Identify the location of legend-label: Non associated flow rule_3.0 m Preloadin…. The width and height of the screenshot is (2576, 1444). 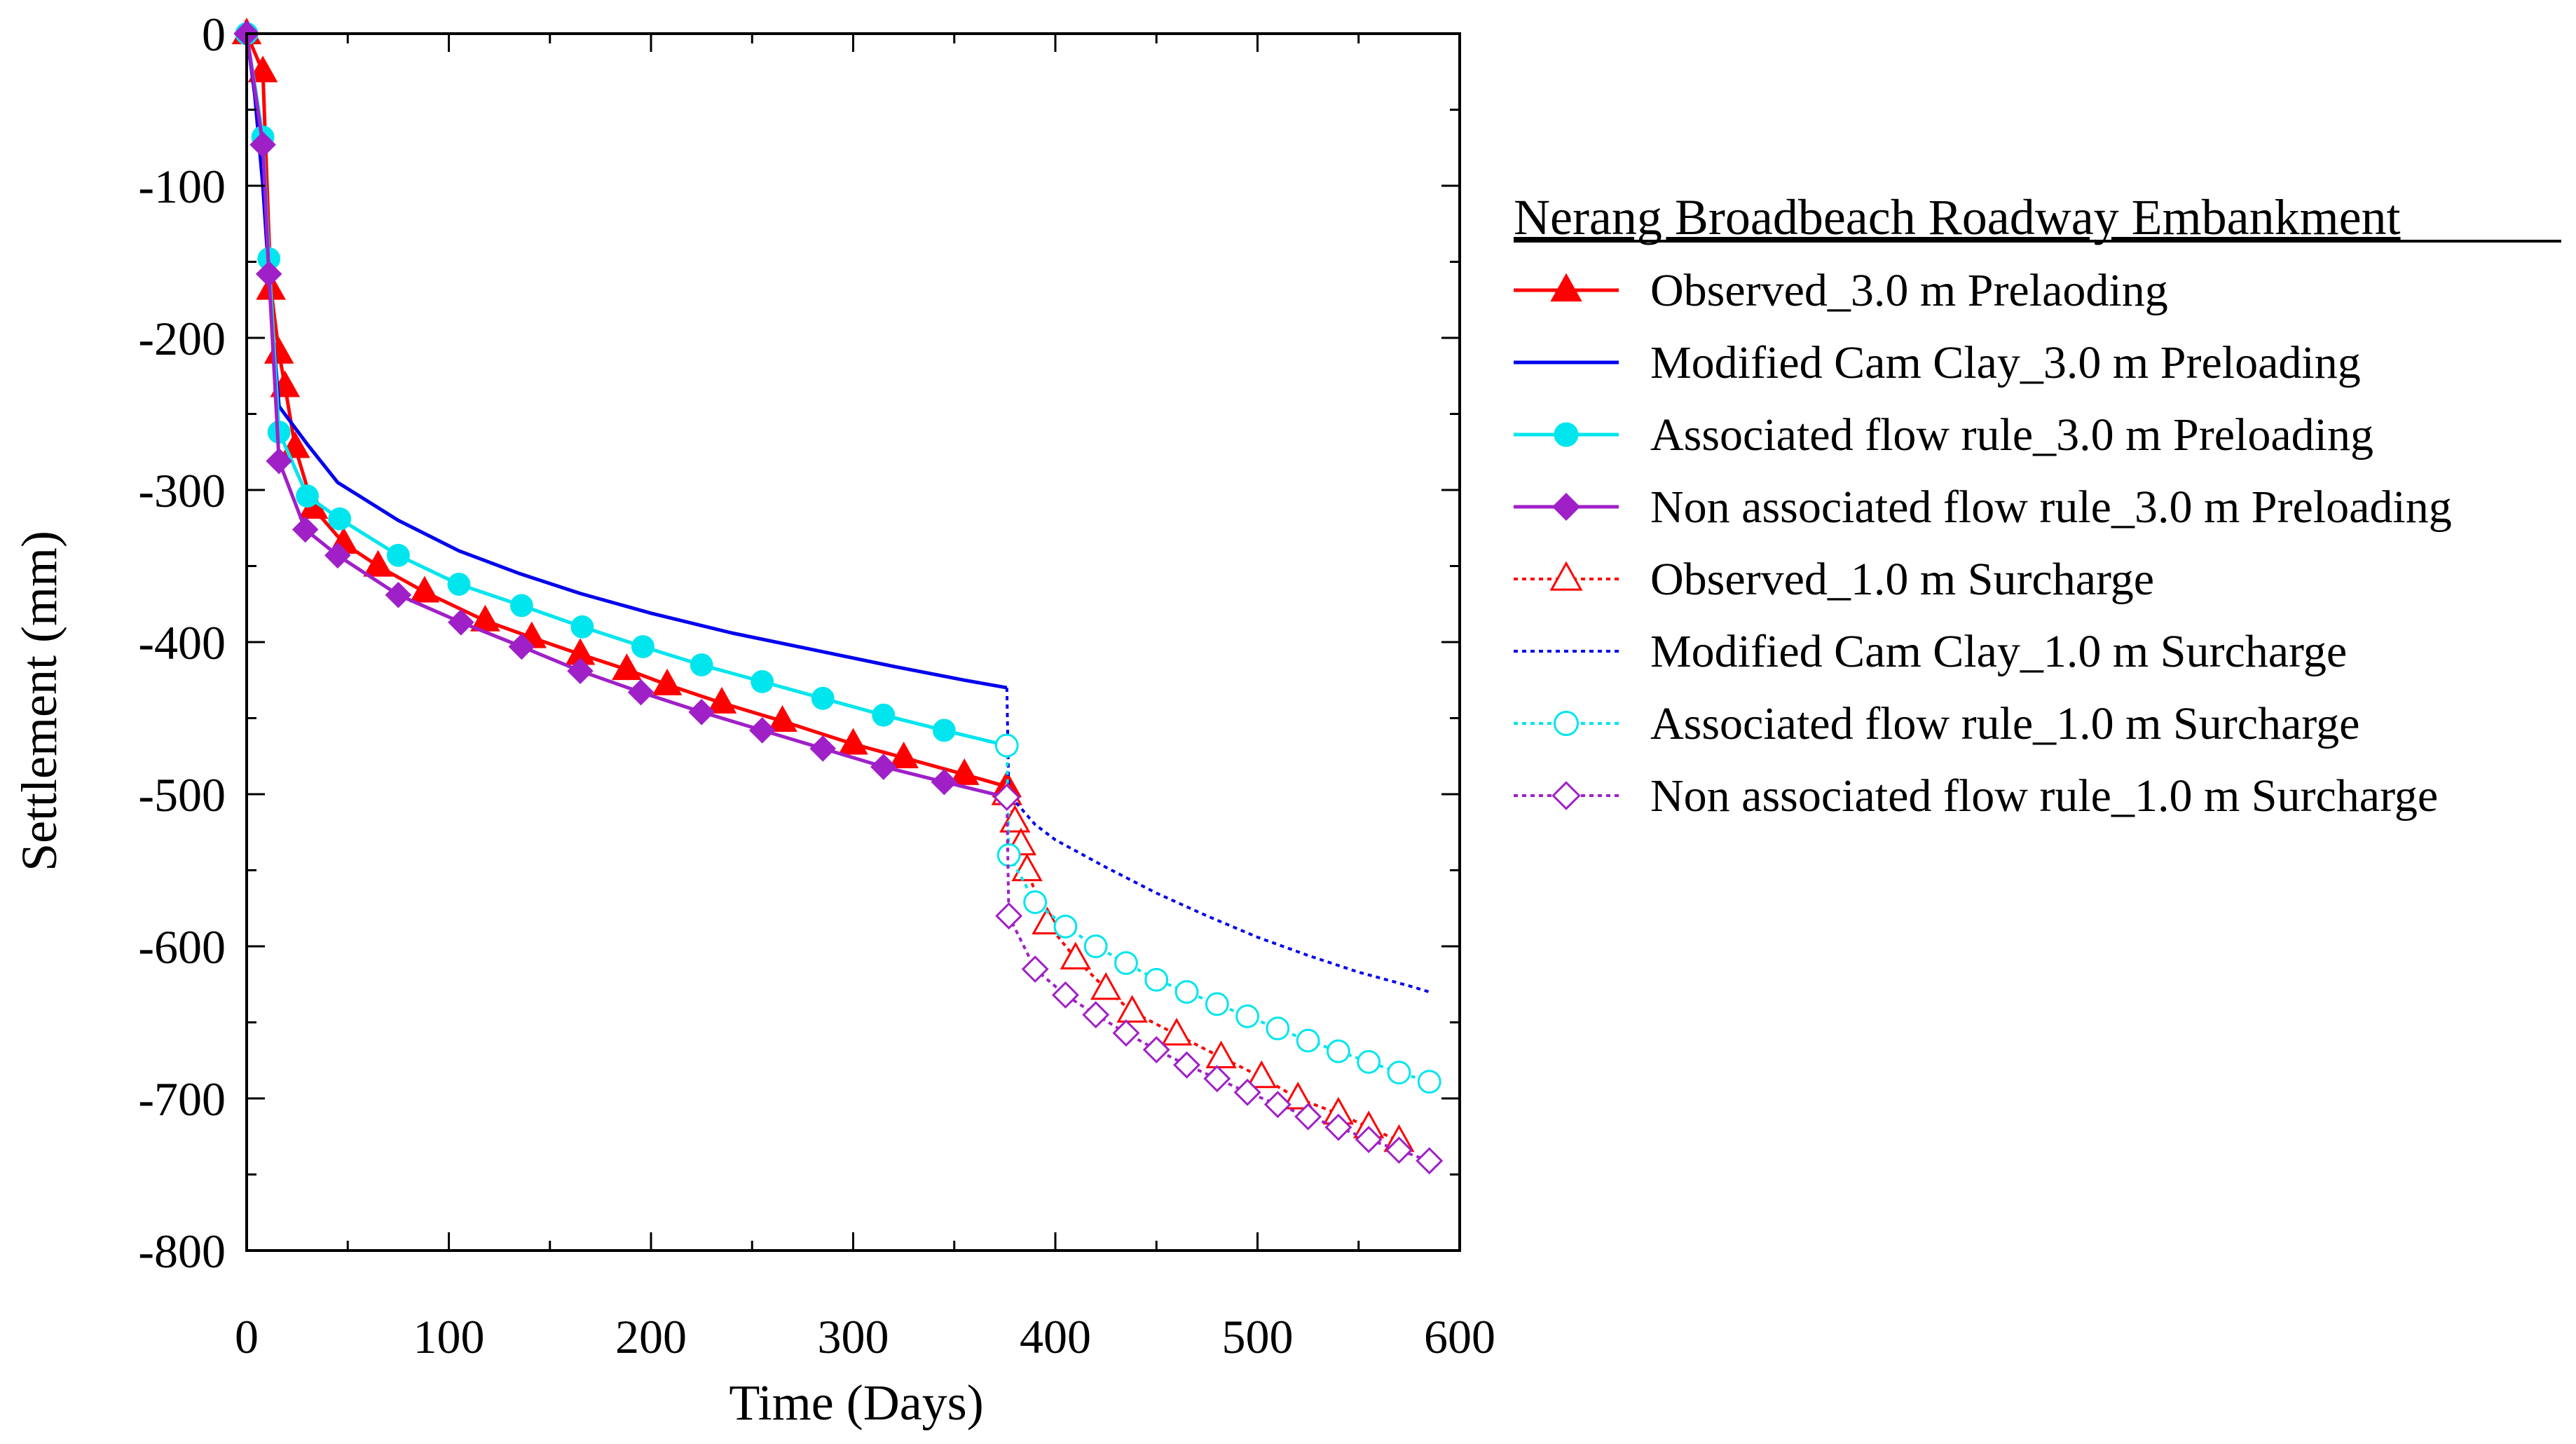
(2051, 507).